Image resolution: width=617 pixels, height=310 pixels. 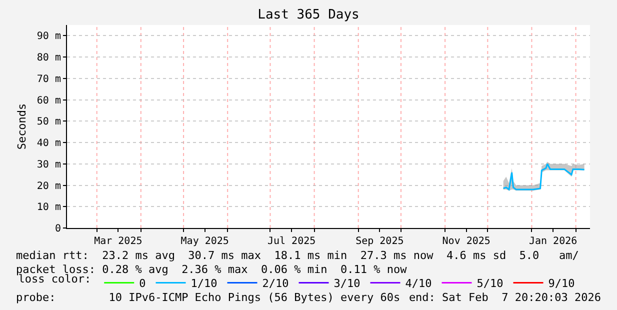 I want to click on y-tick-label: 50 m, so click(x=48, y=122).